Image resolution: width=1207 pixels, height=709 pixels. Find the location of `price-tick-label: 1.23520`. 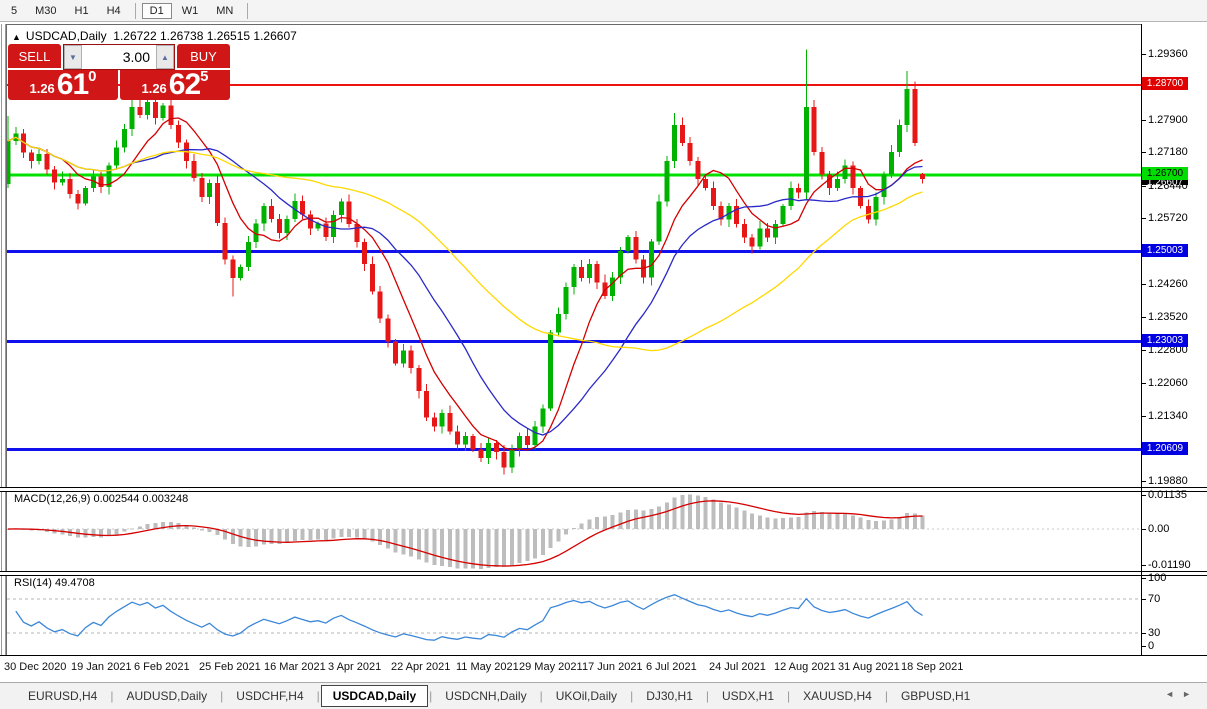

price-tick-label: 1.23520 is located at coordinates (1168, 317).